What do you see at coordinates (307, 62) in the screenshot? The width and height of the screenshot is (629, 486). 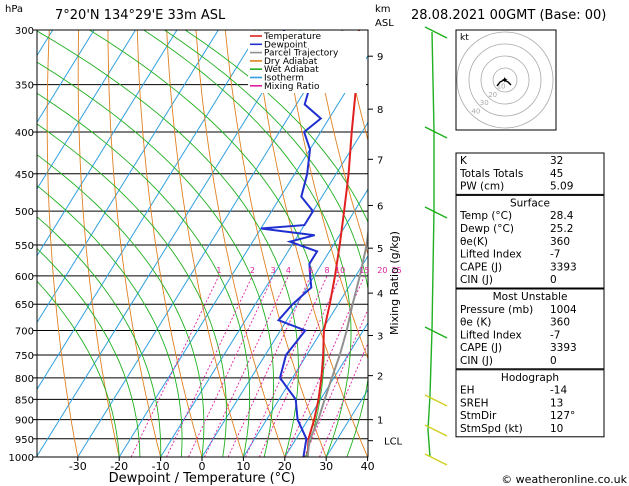 I see `legend-box` at bounding box center [307, 62].